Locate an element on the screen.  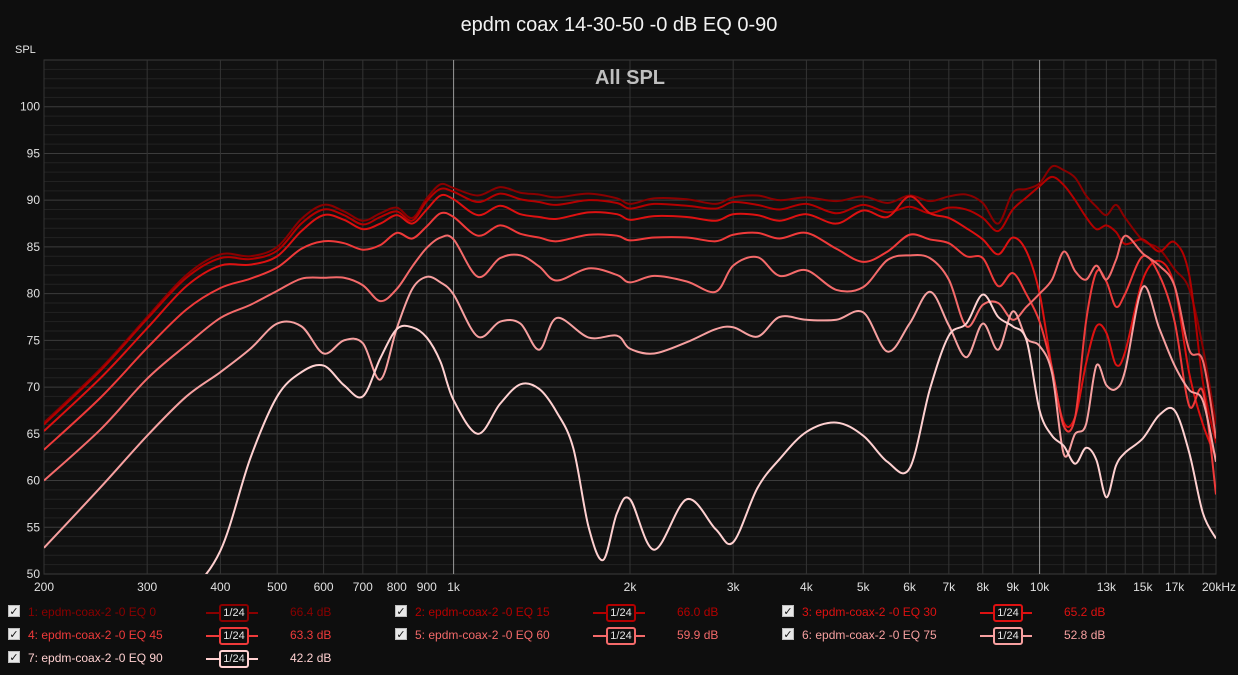
x-tick-label: 13k is located at coordinates (1107, 587).